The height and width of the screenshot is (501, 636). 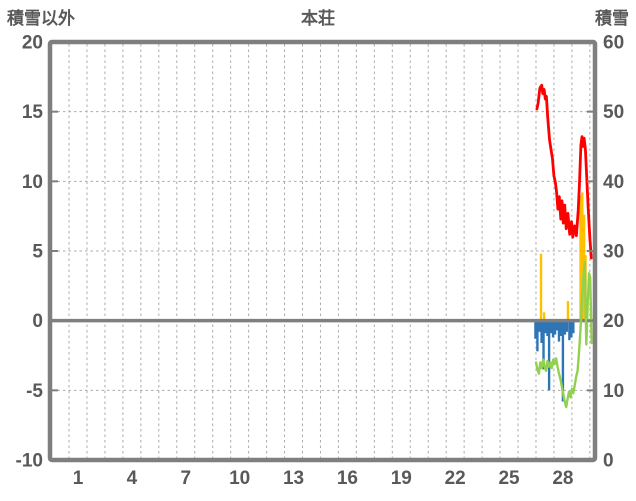 What do you see at coordinates (455, 478) in the screenshot?
I see `day-tick-label: 22` at bounding box center [455, 478].